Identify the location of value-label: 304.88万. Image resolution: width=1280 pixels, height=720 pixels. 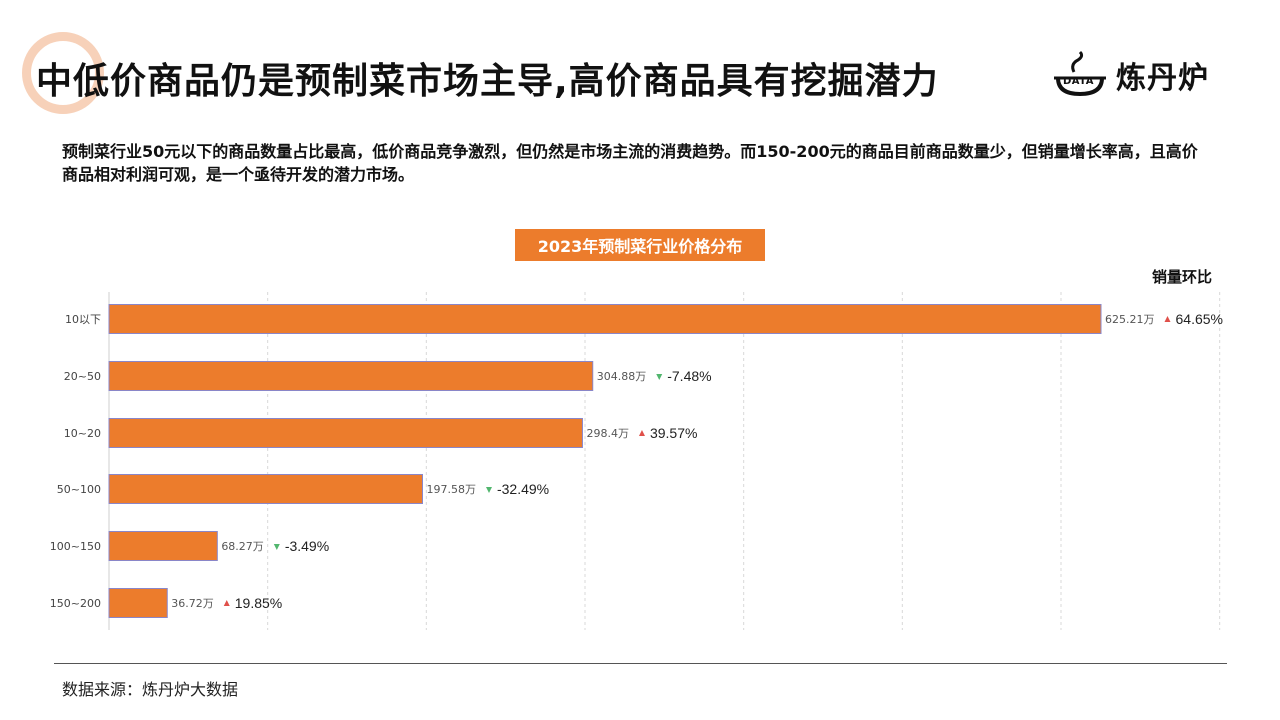
(622, 376).